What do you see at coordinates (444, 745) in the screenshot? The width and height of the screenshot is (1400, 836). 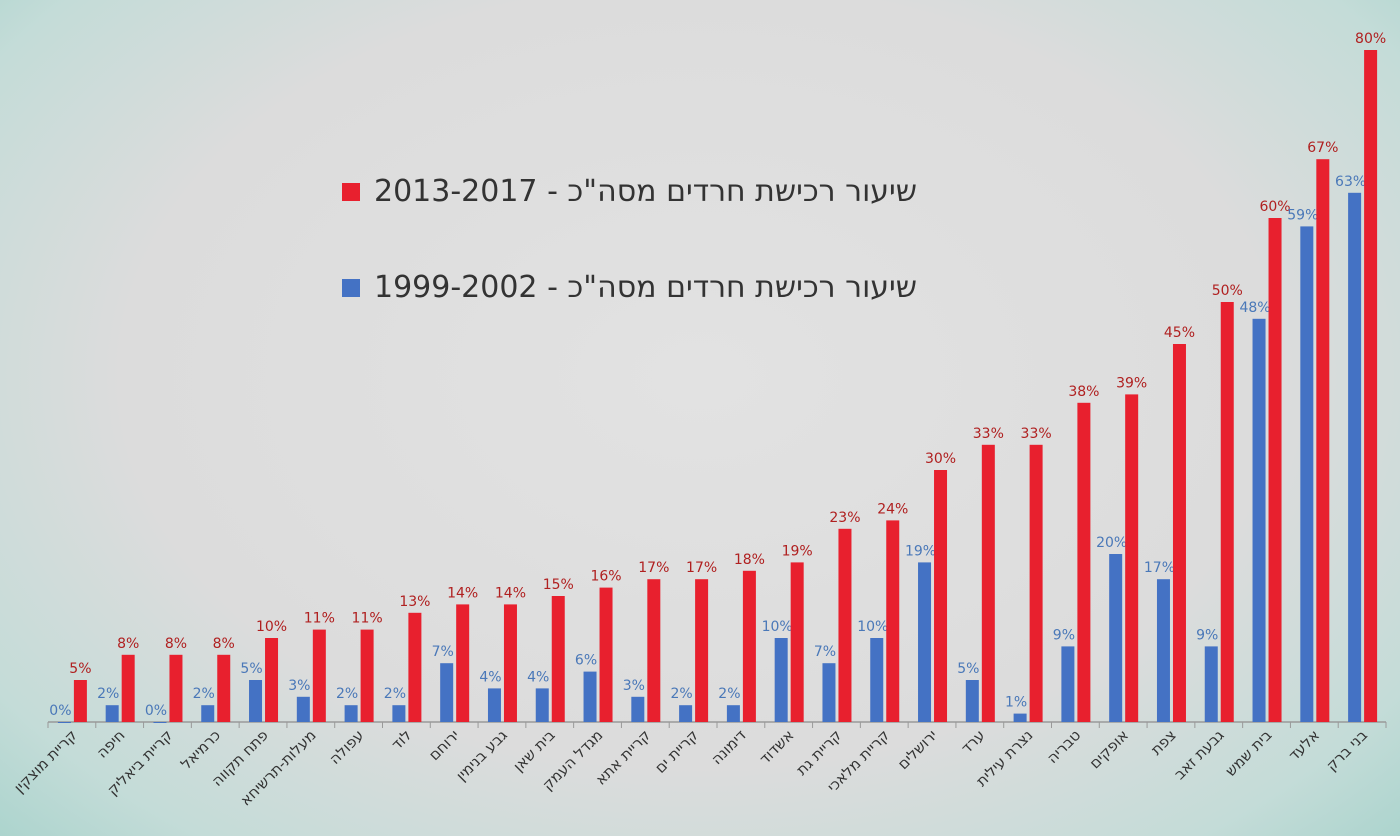 I see `x-tick-label: ירוחם` at bounding box center [444, 745].